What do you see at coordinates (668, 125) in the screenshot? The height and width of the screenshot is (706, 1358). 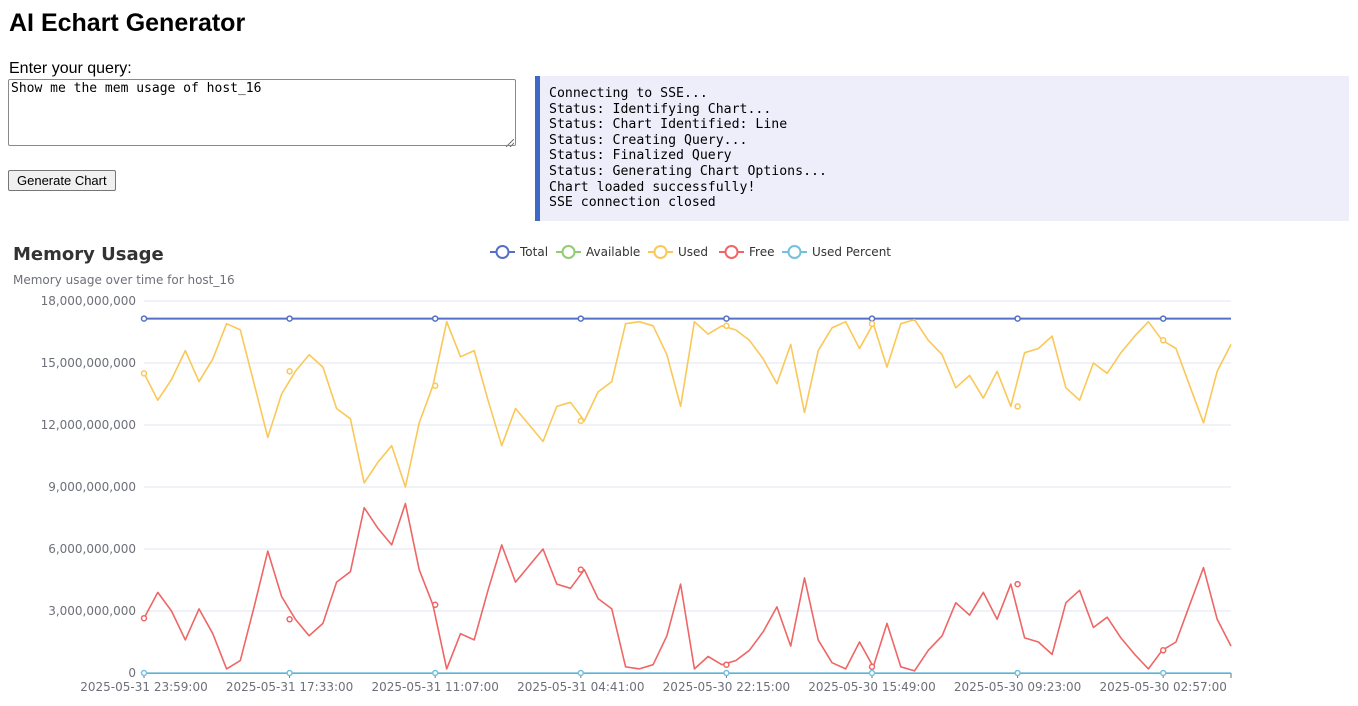 I see `status-line: Status: Chart Identified: Line` at bounding box center [668, 125].